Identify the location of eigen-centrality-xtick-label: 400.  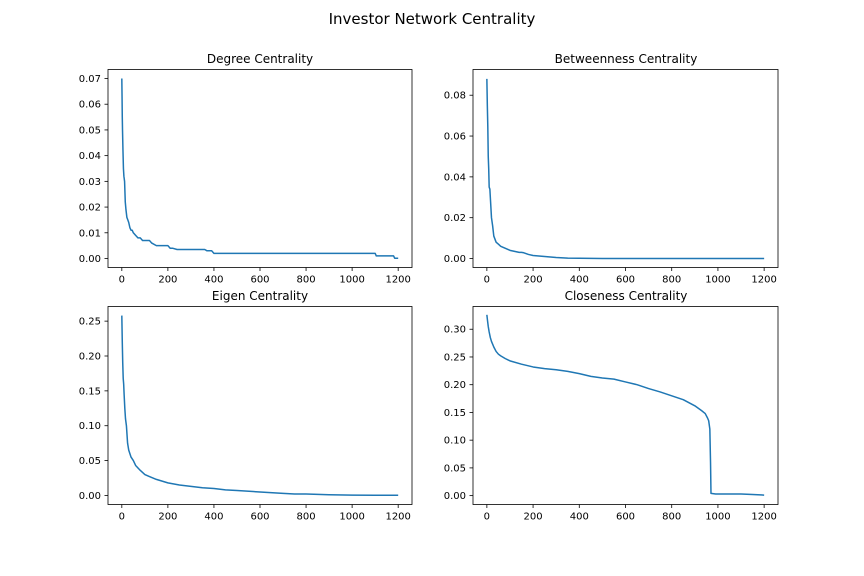
(213, 517).